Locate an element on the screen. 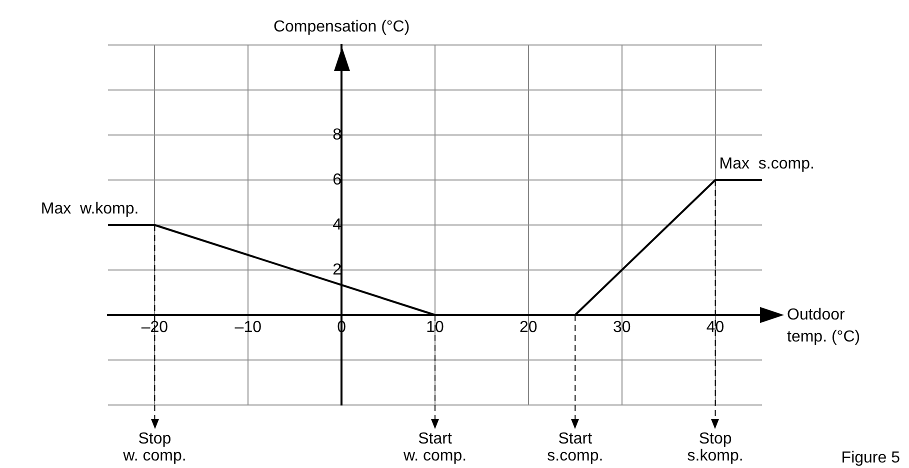  y-tick-label: 8 is located at coordinates (337, 135).